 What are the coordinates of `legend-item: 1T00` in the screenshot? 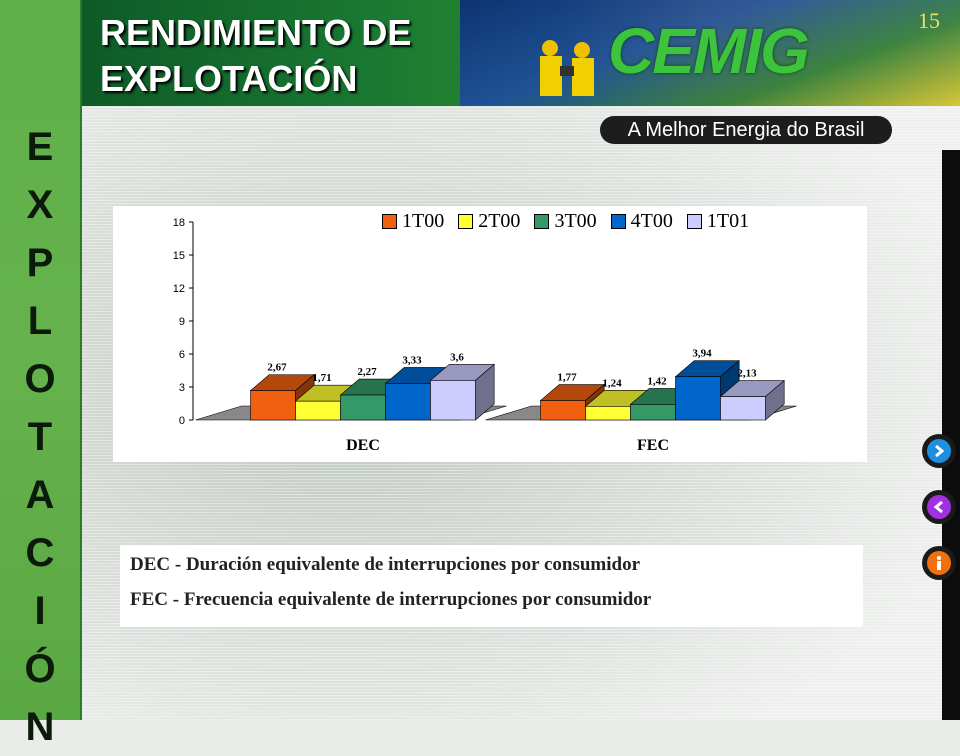 It's located at (413, 221).